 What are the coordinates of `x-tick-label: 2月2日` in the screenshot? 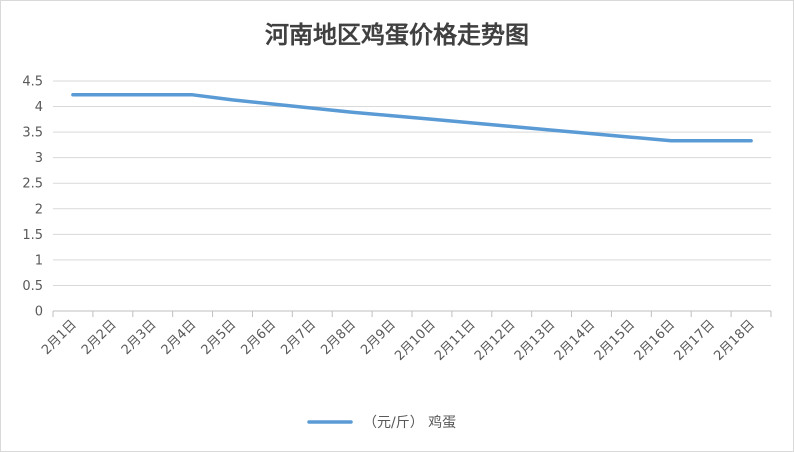 It's located at (99, 337).